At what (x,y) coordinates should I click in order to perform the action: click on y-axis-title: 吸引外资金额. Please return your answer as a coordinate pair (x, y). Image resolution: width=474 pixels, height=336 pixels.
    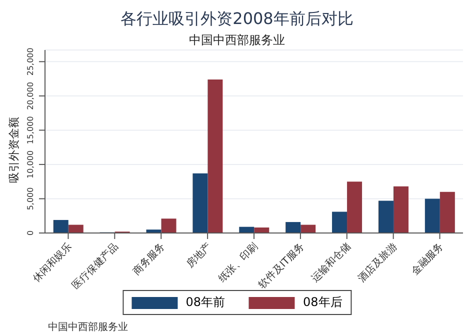
    Looking at the image, I should click on (14, 150).